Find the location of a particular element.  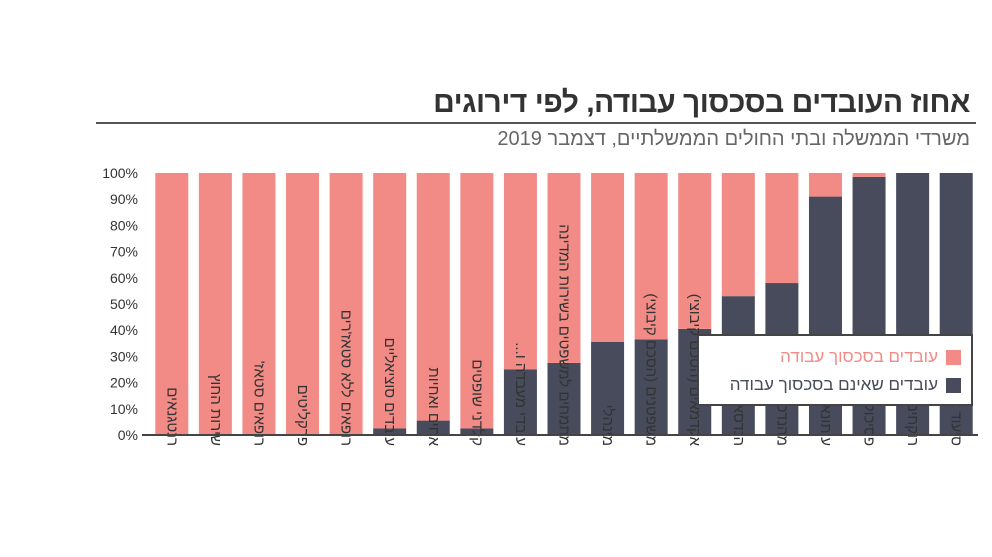

y-tick-label: 100% is located at coordinates (120, 173).